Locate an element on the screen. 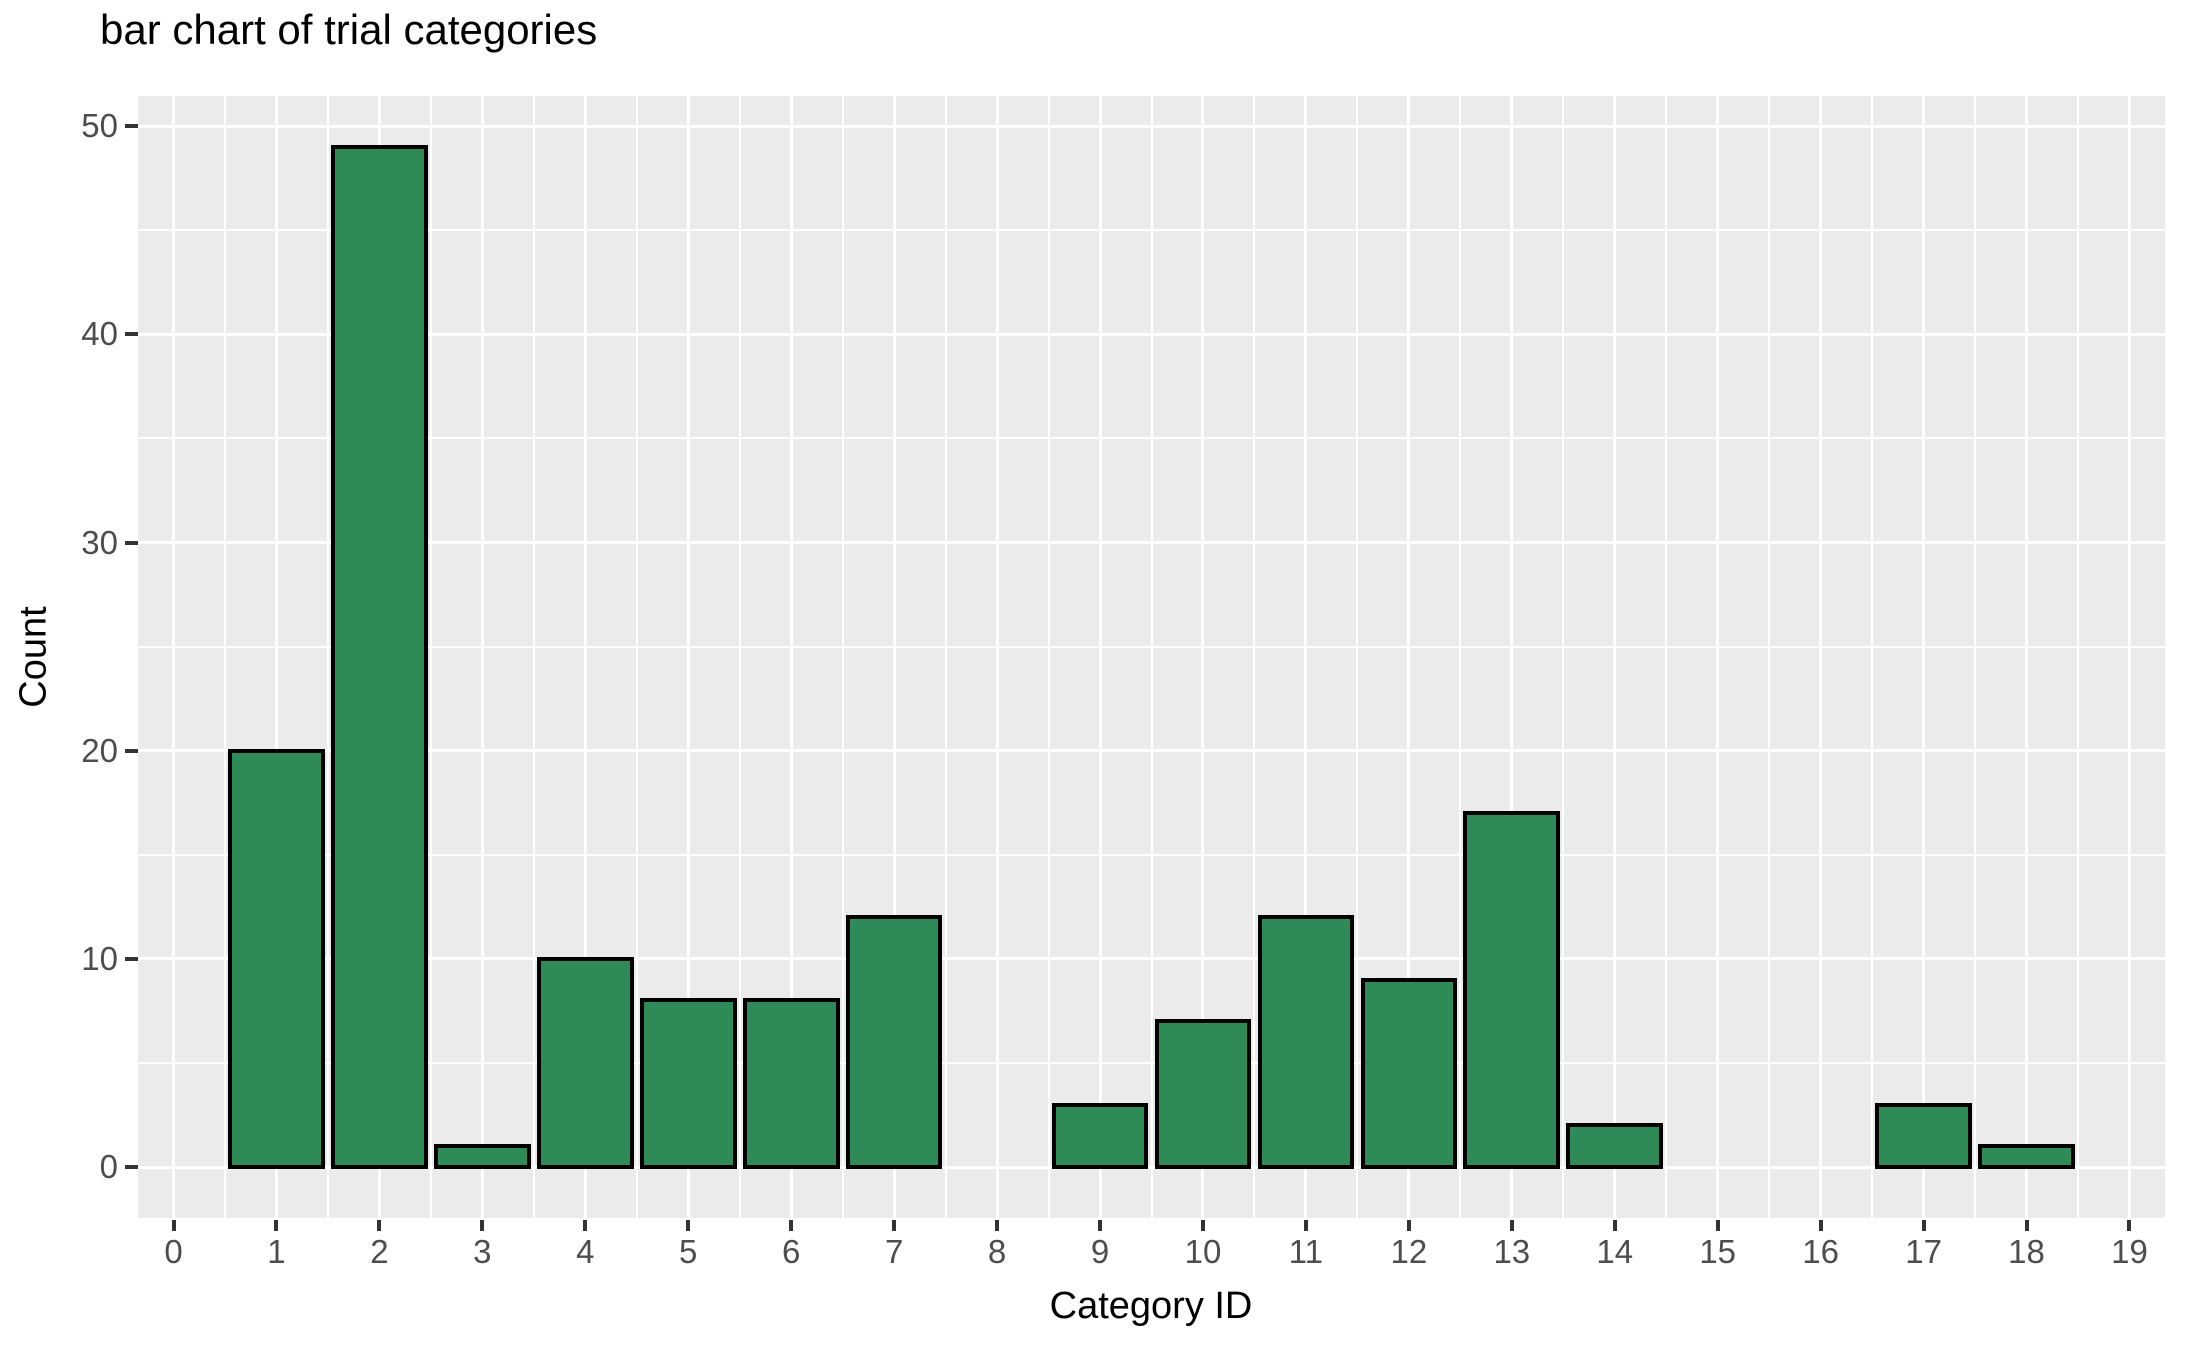 The image size is (2187, 1350). x-tick-label: 18 is located at coordinates (2026, 1251).